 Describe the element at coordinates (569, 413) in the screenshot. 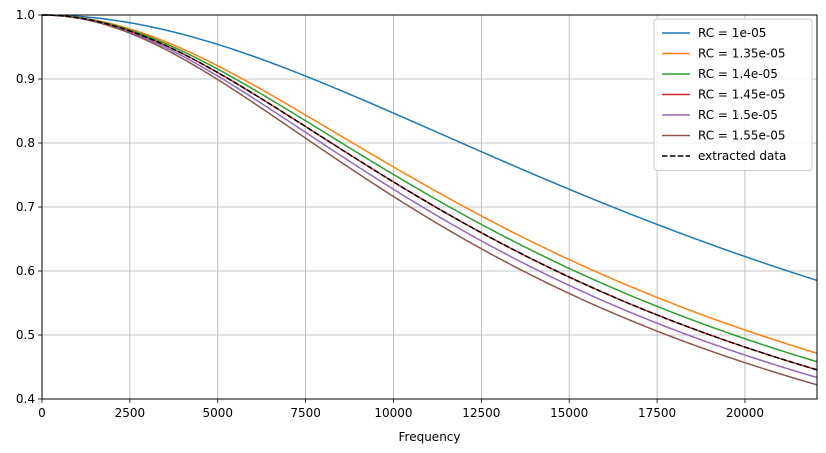

I see `x-tick-label: 15000` at that location.